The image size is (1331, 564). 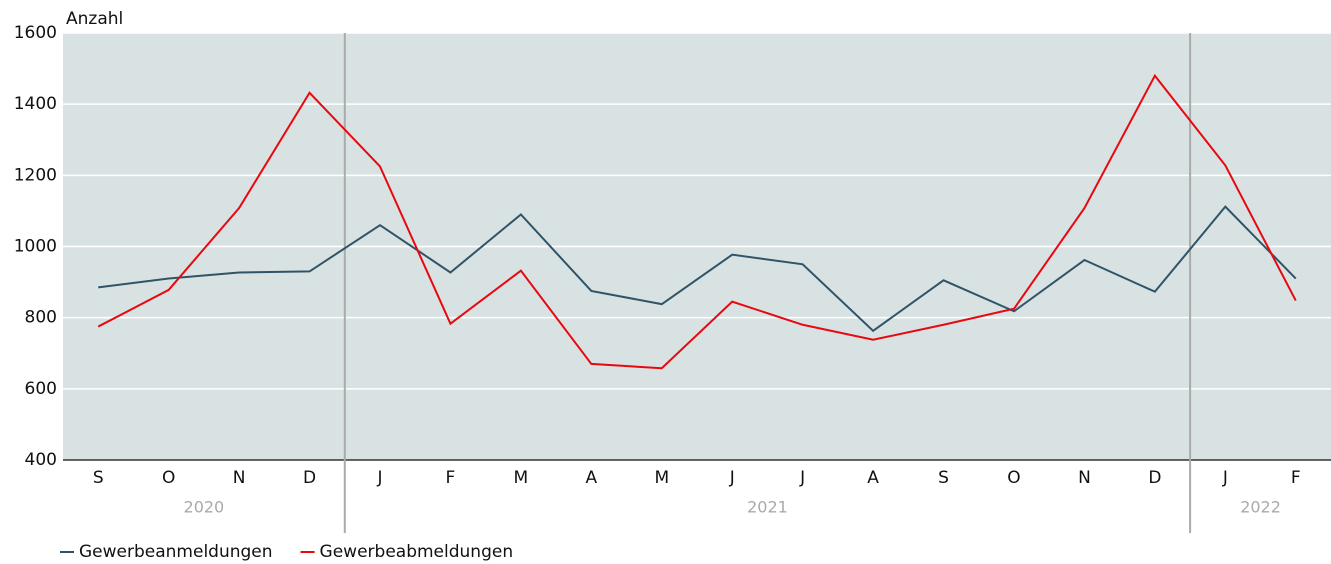 What do you see at coordinates (35, 104) in the screenshot?
I see `y-tick-label: 1400` at bounding box center [35, 104].